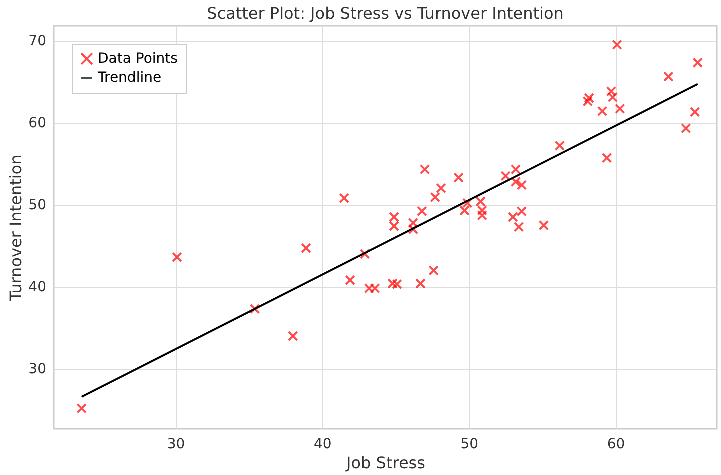 The width and height of the screenshot is (721, 475). What do you see at coordinates (37, 205) in the screenshot?
I see `y-tick-label: 50` at bounding box center [37, 205].